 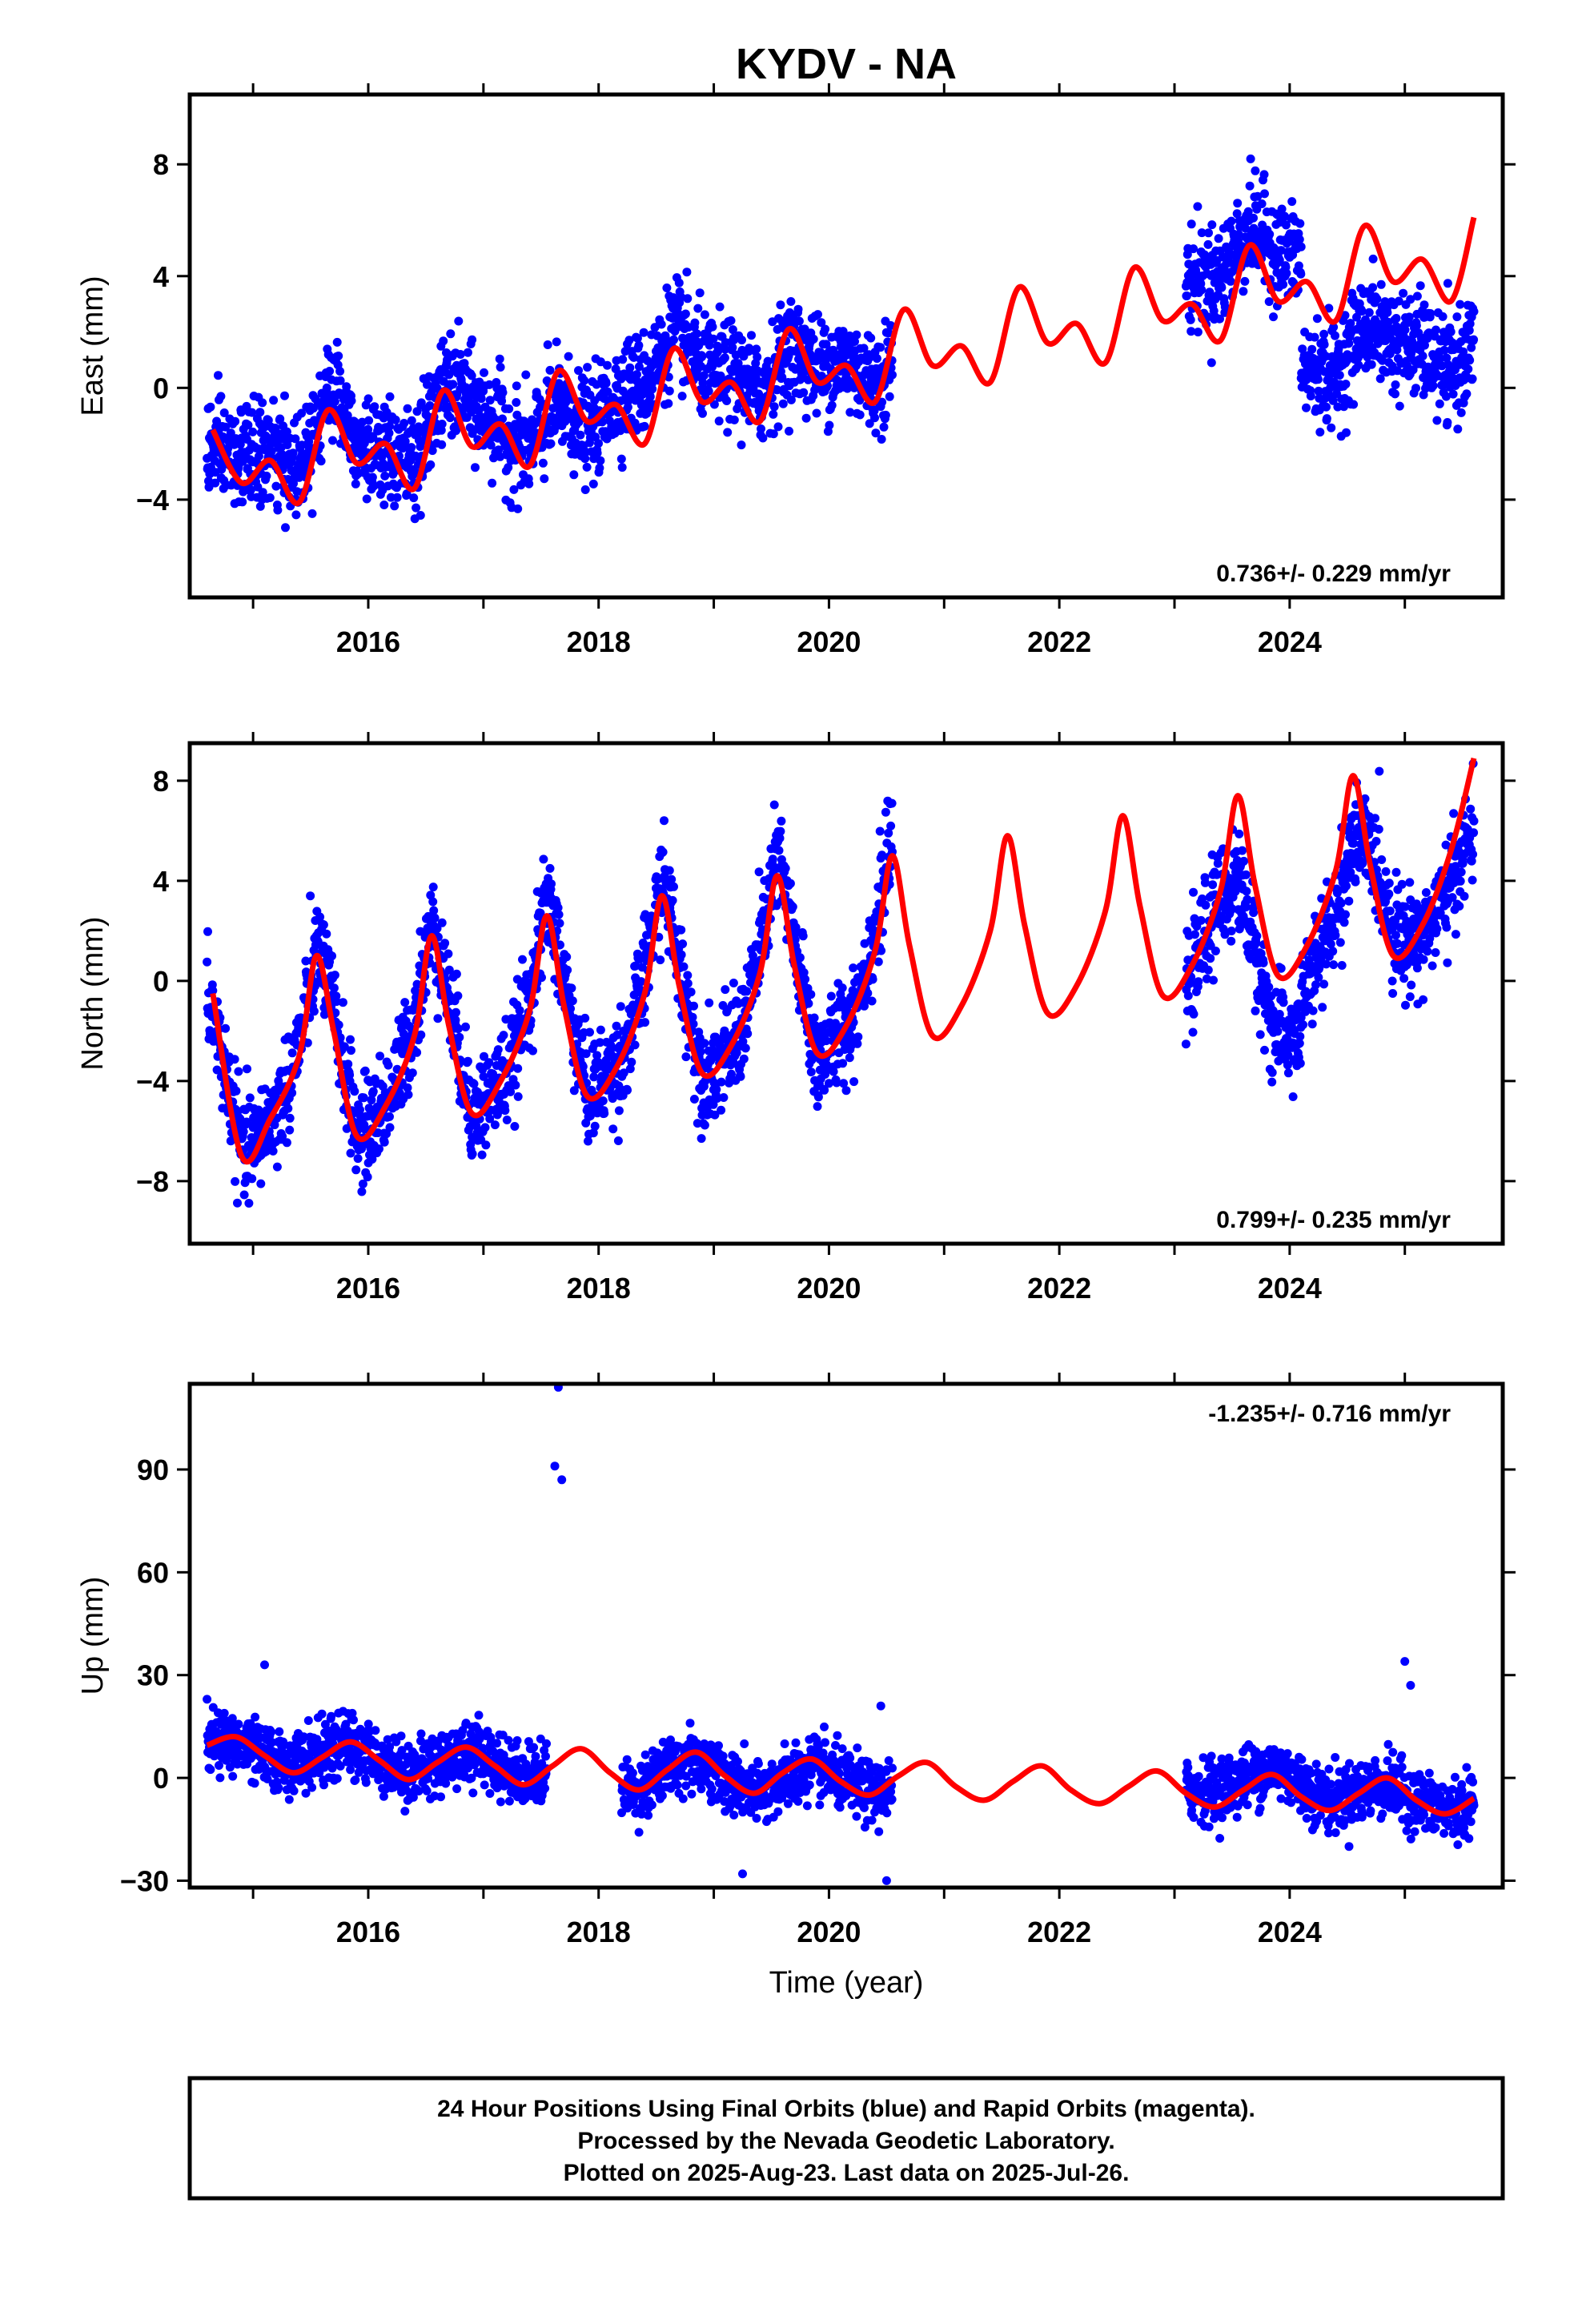 What do you see at coordinates (841, 343) in the screenshot?
I see `east-points` at bounding box center [841, 343].